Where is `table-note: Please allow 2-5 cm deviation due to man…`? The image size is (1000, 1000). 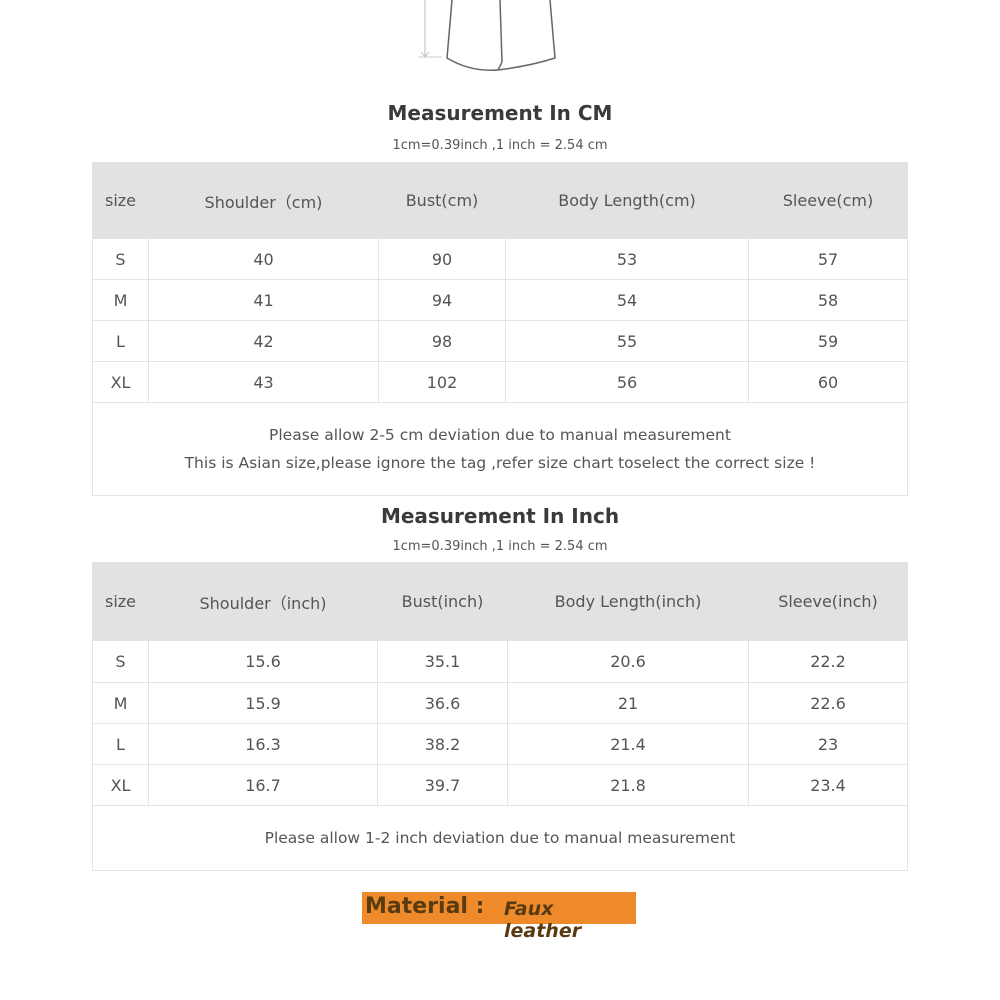 table-note: Please allow 2-5 cm deviation due to man… is located at coordinates (500, 449).